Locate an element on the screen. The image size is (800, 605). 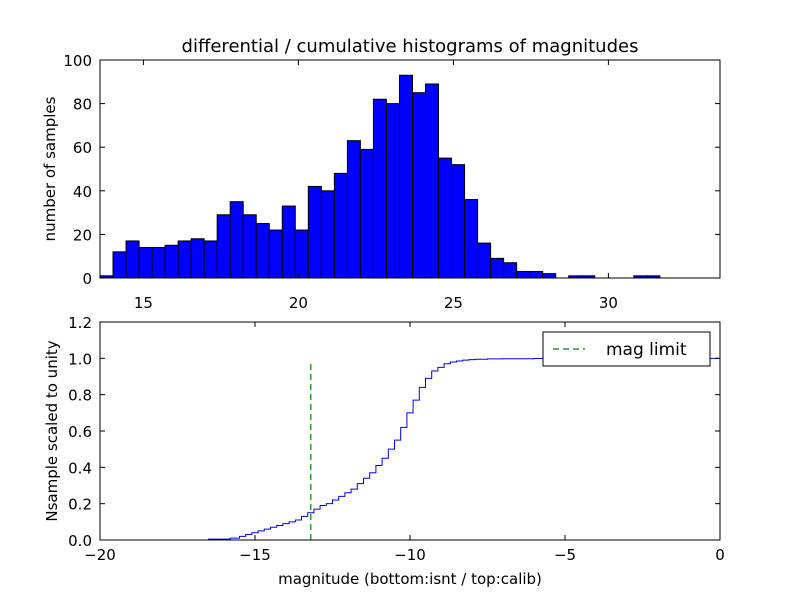
legend: mag limit is located at coordinates (626, 349).